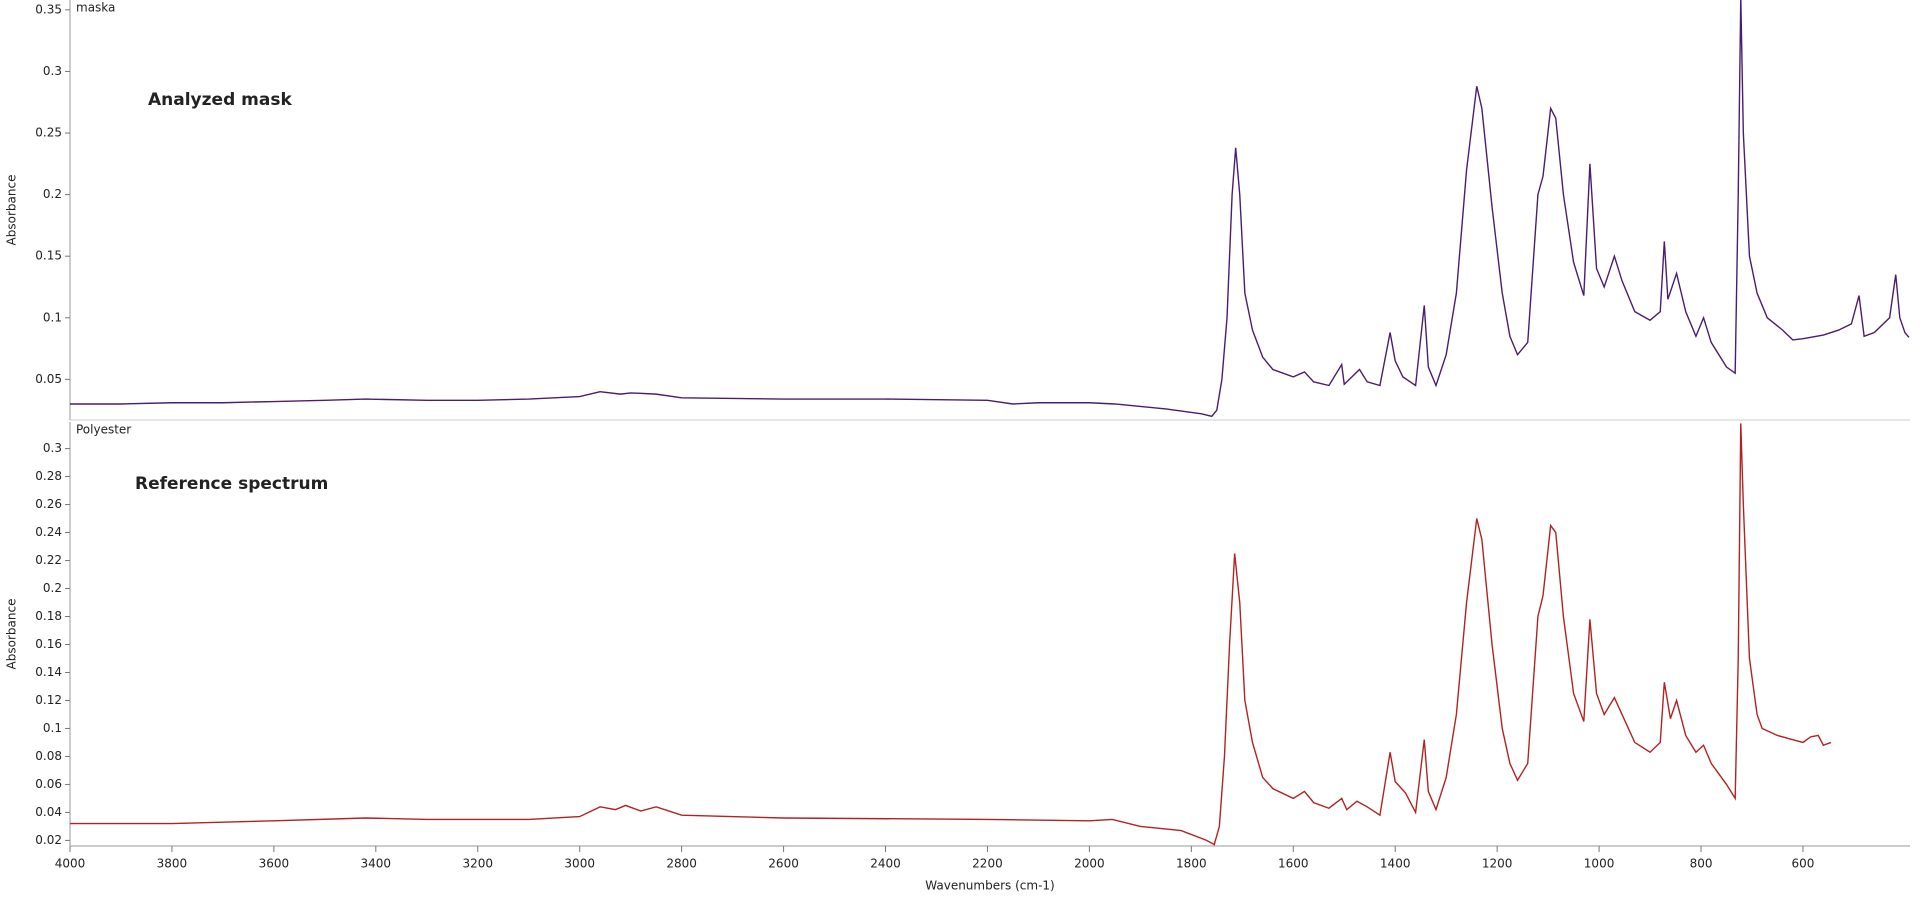 The height and width of the screenshot is (900, 1930). I want to click on y-tick-label: 0.26, so click(48, 504).